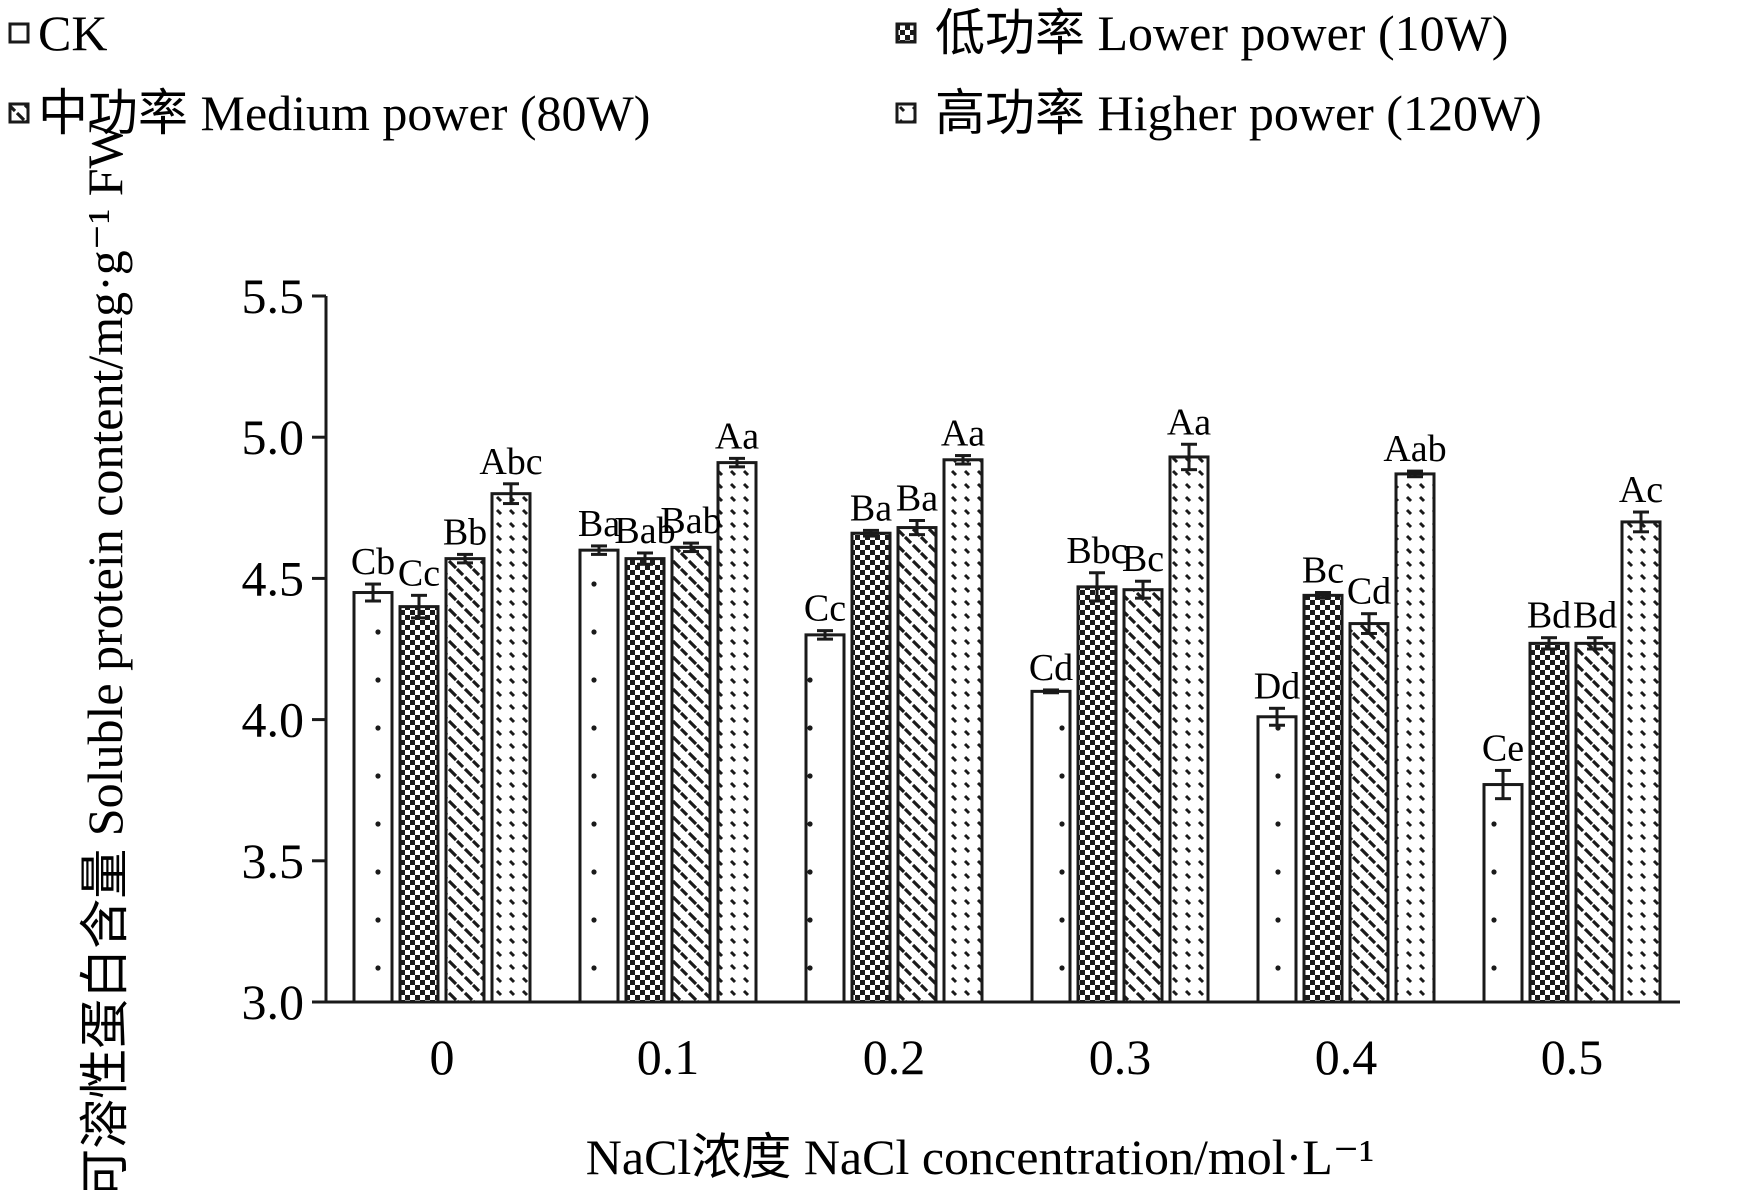 This screenshot has width=1744, height=1190. What do you see at coordinates (1414, 449) in the screenshot?
I see `significance-label: Aab` at bounding box center [1414, 449].